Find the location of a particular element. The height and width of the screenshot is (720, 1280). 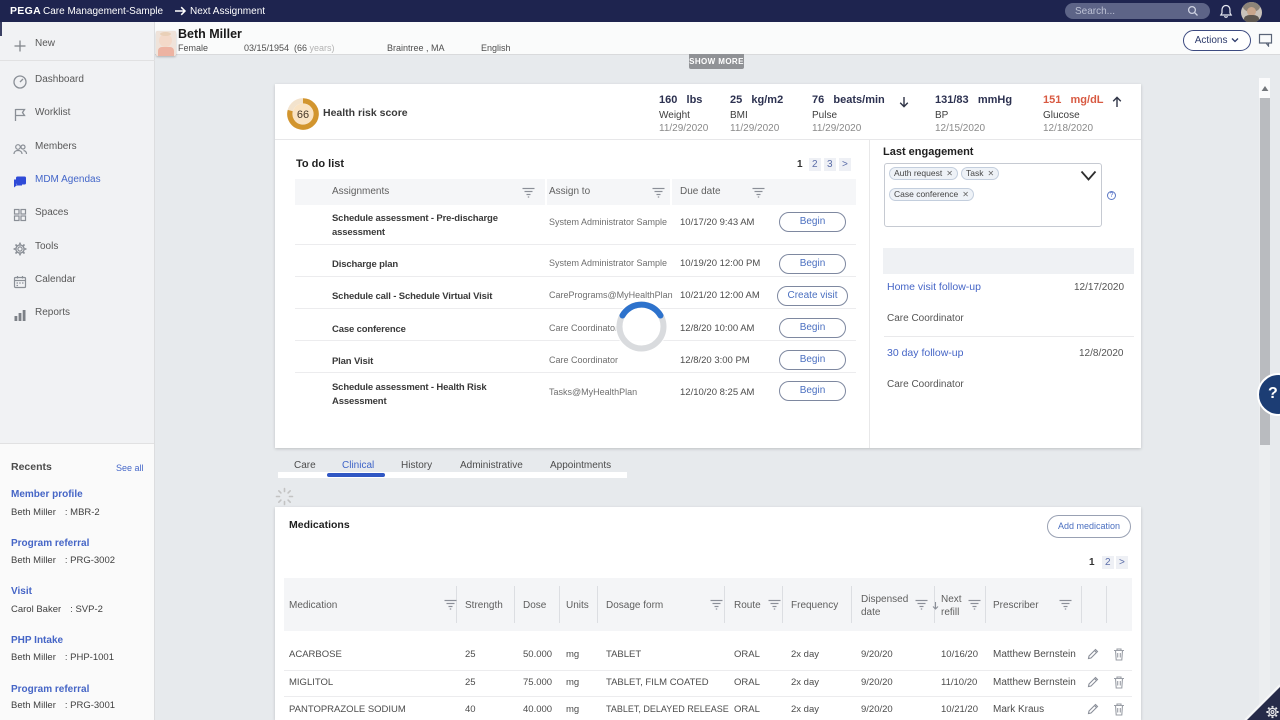

svg-text: 66 is located at coordinates (303, 115).